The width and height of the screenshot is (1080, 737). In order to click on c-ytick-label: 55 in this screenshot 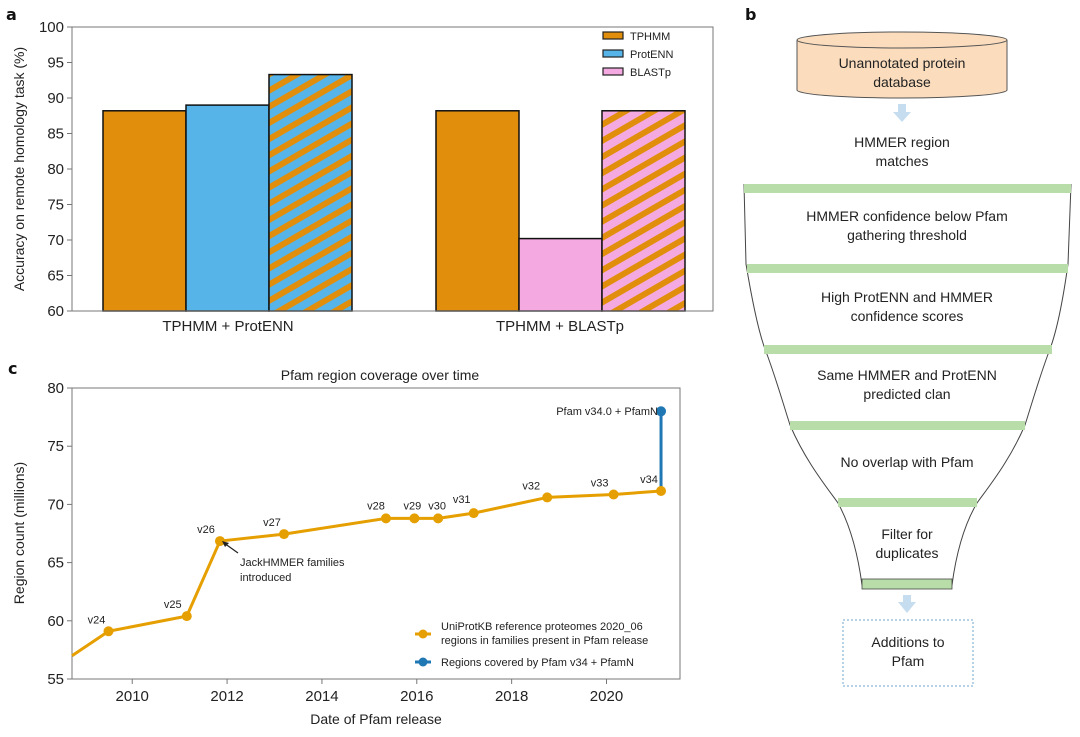, I will do `click(55, 679)`.